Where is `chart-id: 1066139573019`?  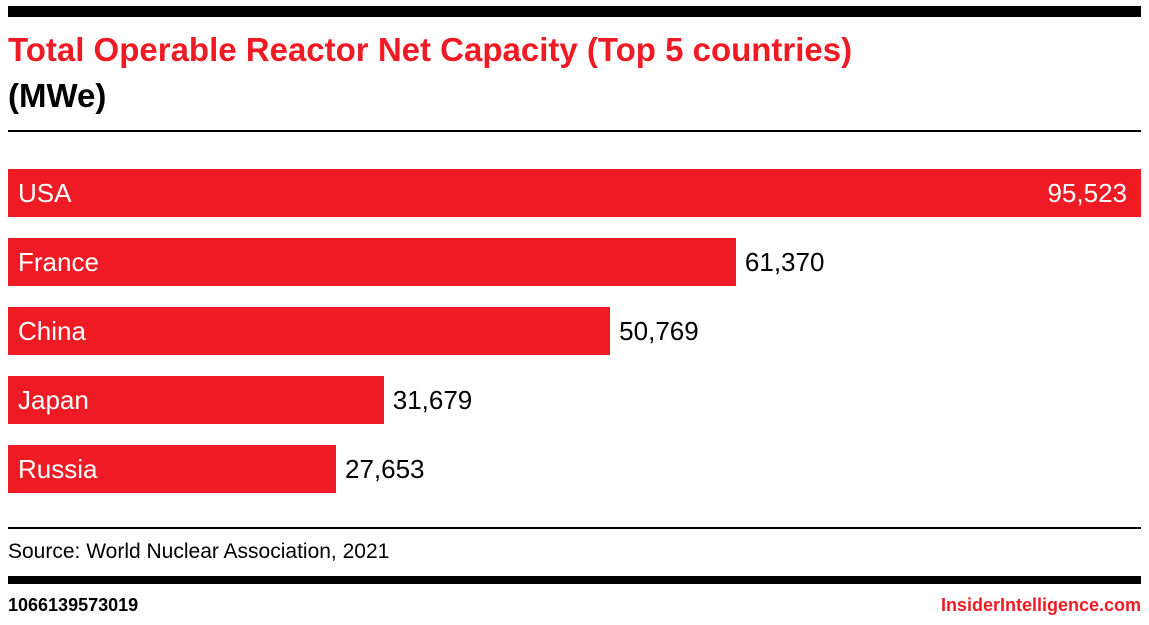
chart-id: 1066139573019 is located at coordinates (73, 605).